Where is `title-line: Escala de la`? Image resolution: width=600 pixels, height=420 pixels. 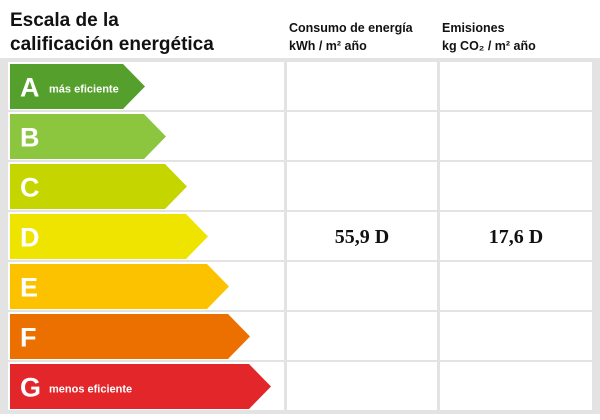 title-line: Escala de la is located at coordinates (64, 20).